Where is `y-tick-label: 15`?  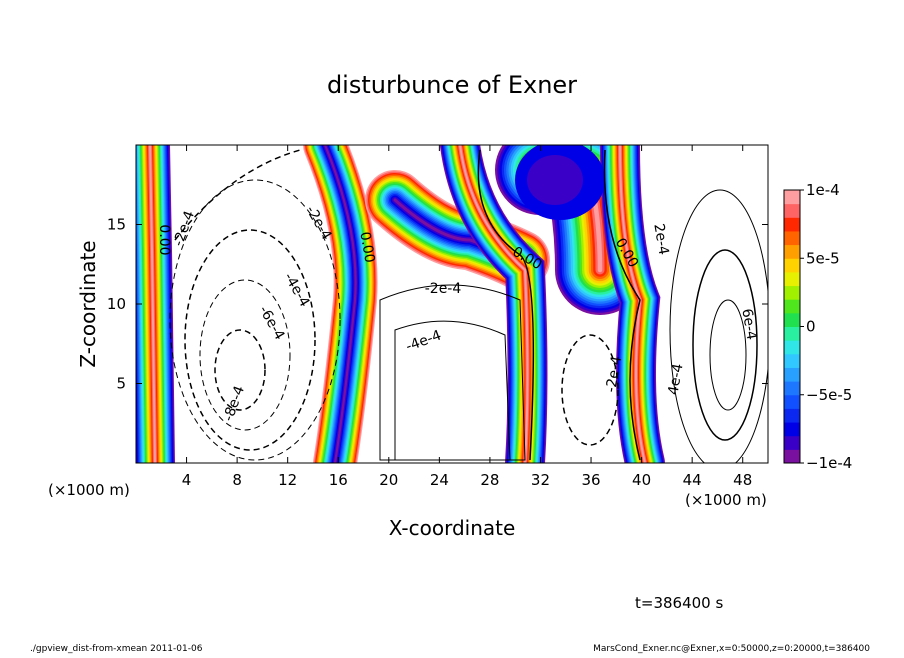 y-tick-label: 15 is located at coordinates (116, 225).